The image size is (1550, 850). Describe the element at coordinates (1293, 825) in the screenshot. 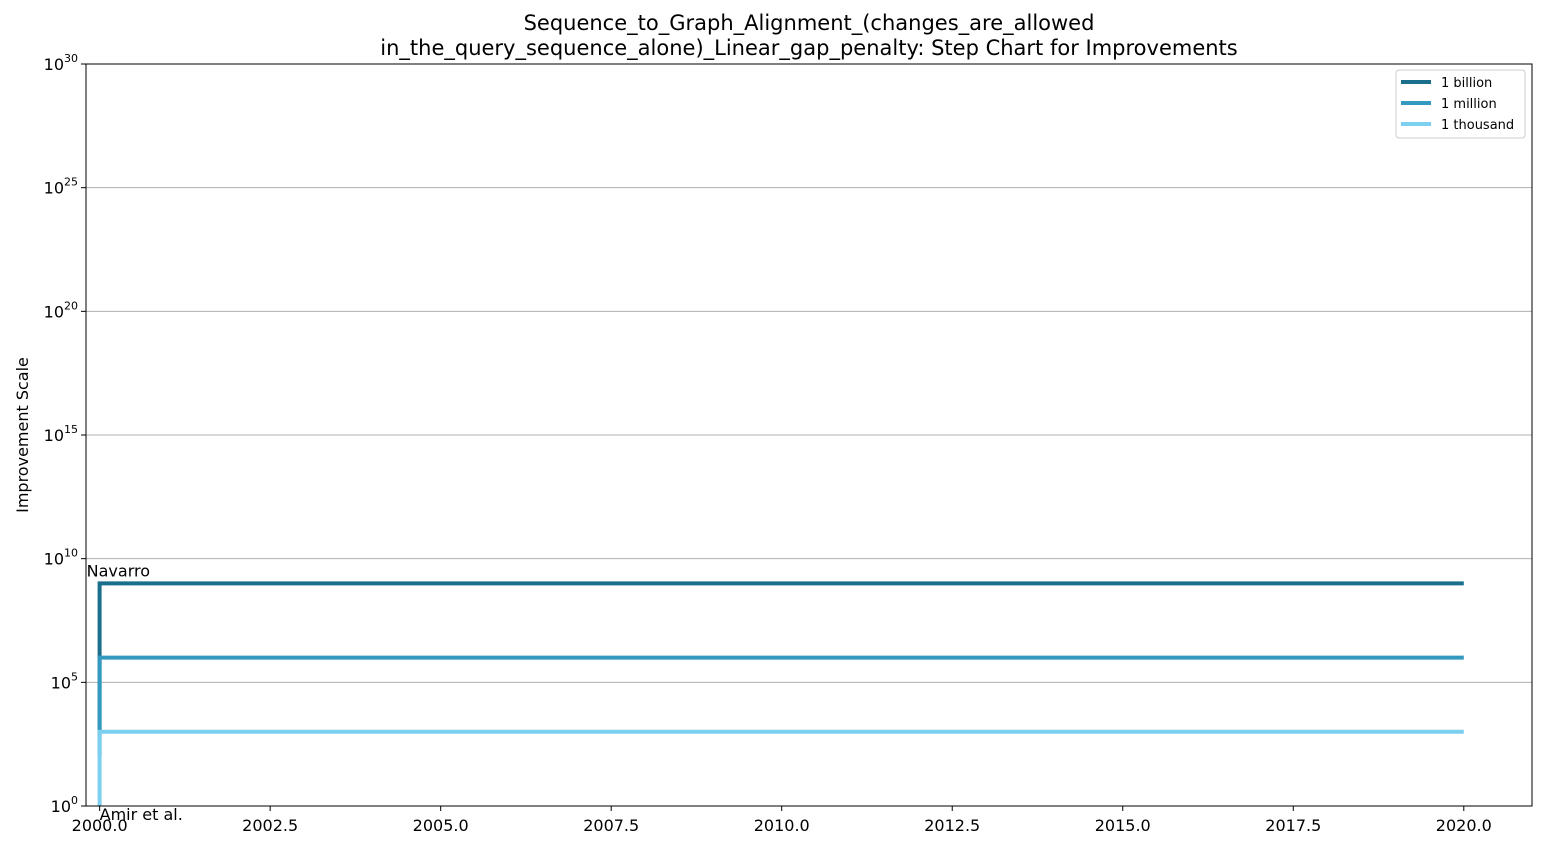

I see `x-tick-label: 2017.5` at that location.